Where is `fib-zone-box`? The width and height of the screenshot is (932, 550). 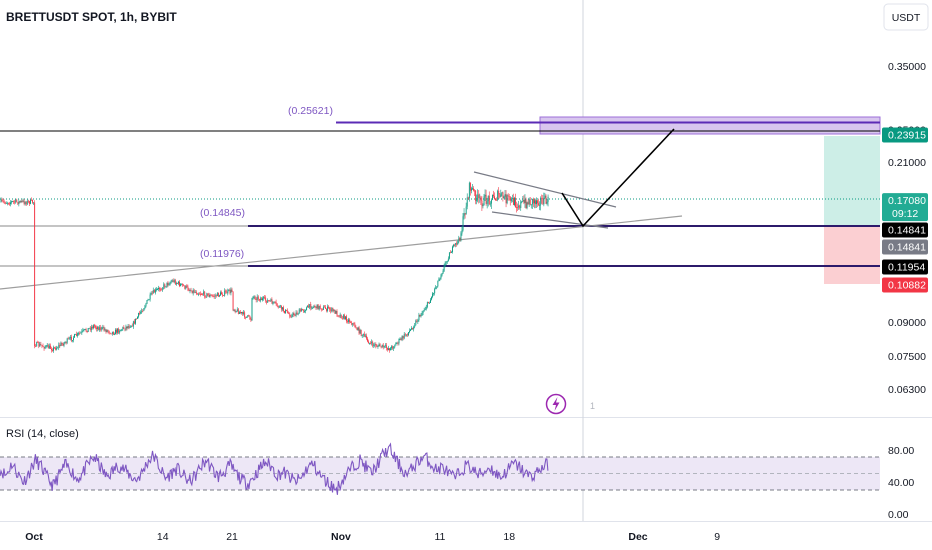 fib-zone-box is located at coordinates (710, 125).